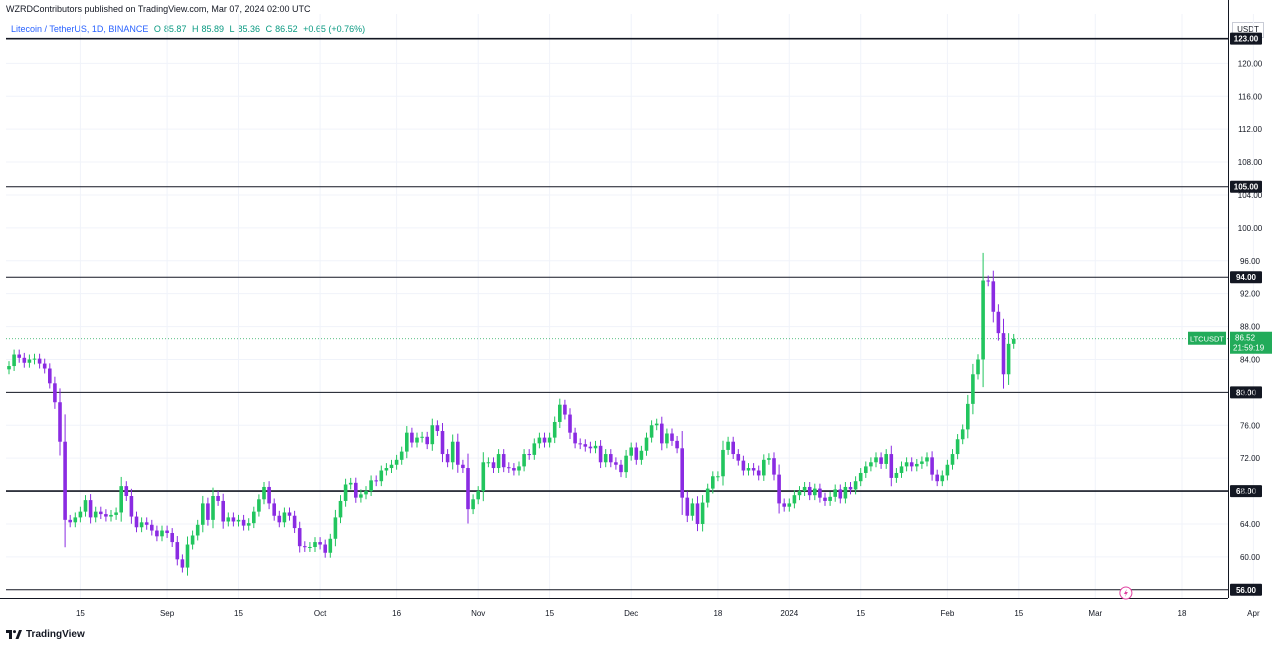  I want to click on x-tick-label: Mar, so click(1095, 613).